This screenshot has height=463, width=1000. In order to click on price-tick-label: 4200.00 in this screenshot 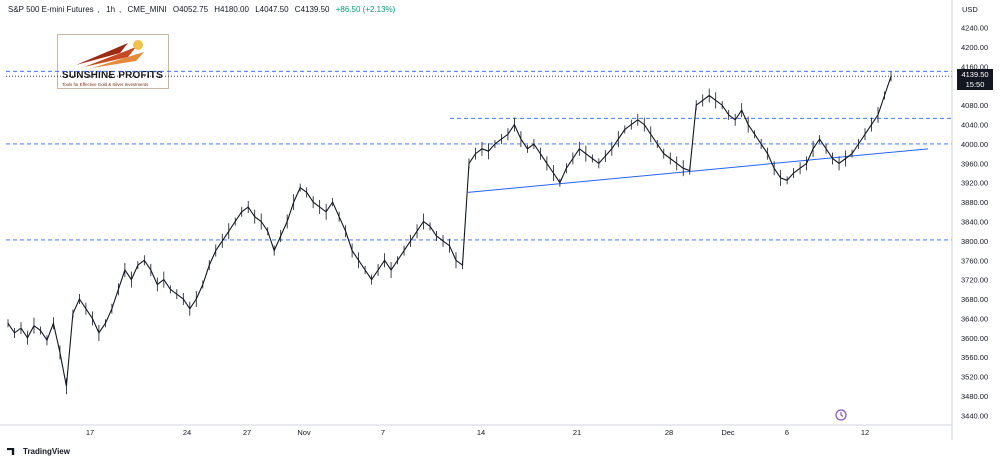, I will do `click(974, 47)`.